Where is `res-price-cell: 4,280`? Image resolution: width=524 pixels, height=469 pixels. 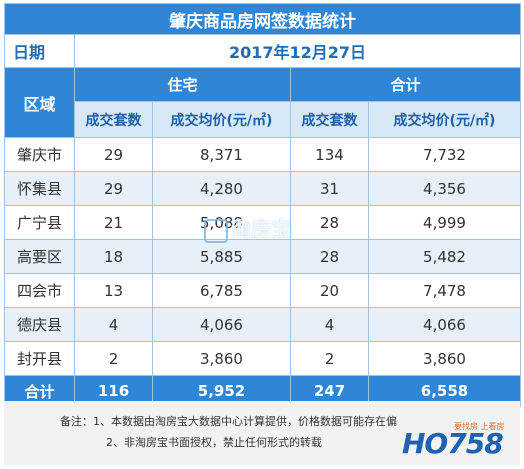
res-price-cell: 4,280 is located at coordinates (221, 188).